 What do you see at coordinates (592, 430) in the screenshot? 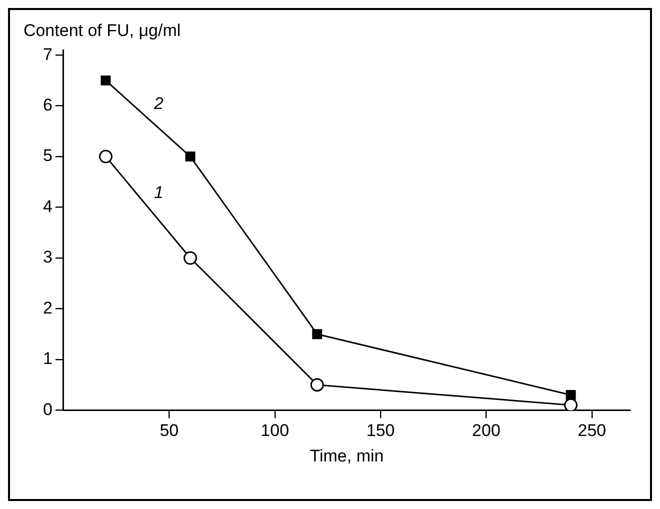
I see `x-tick-label: 250` at bounding box center [592, 430].